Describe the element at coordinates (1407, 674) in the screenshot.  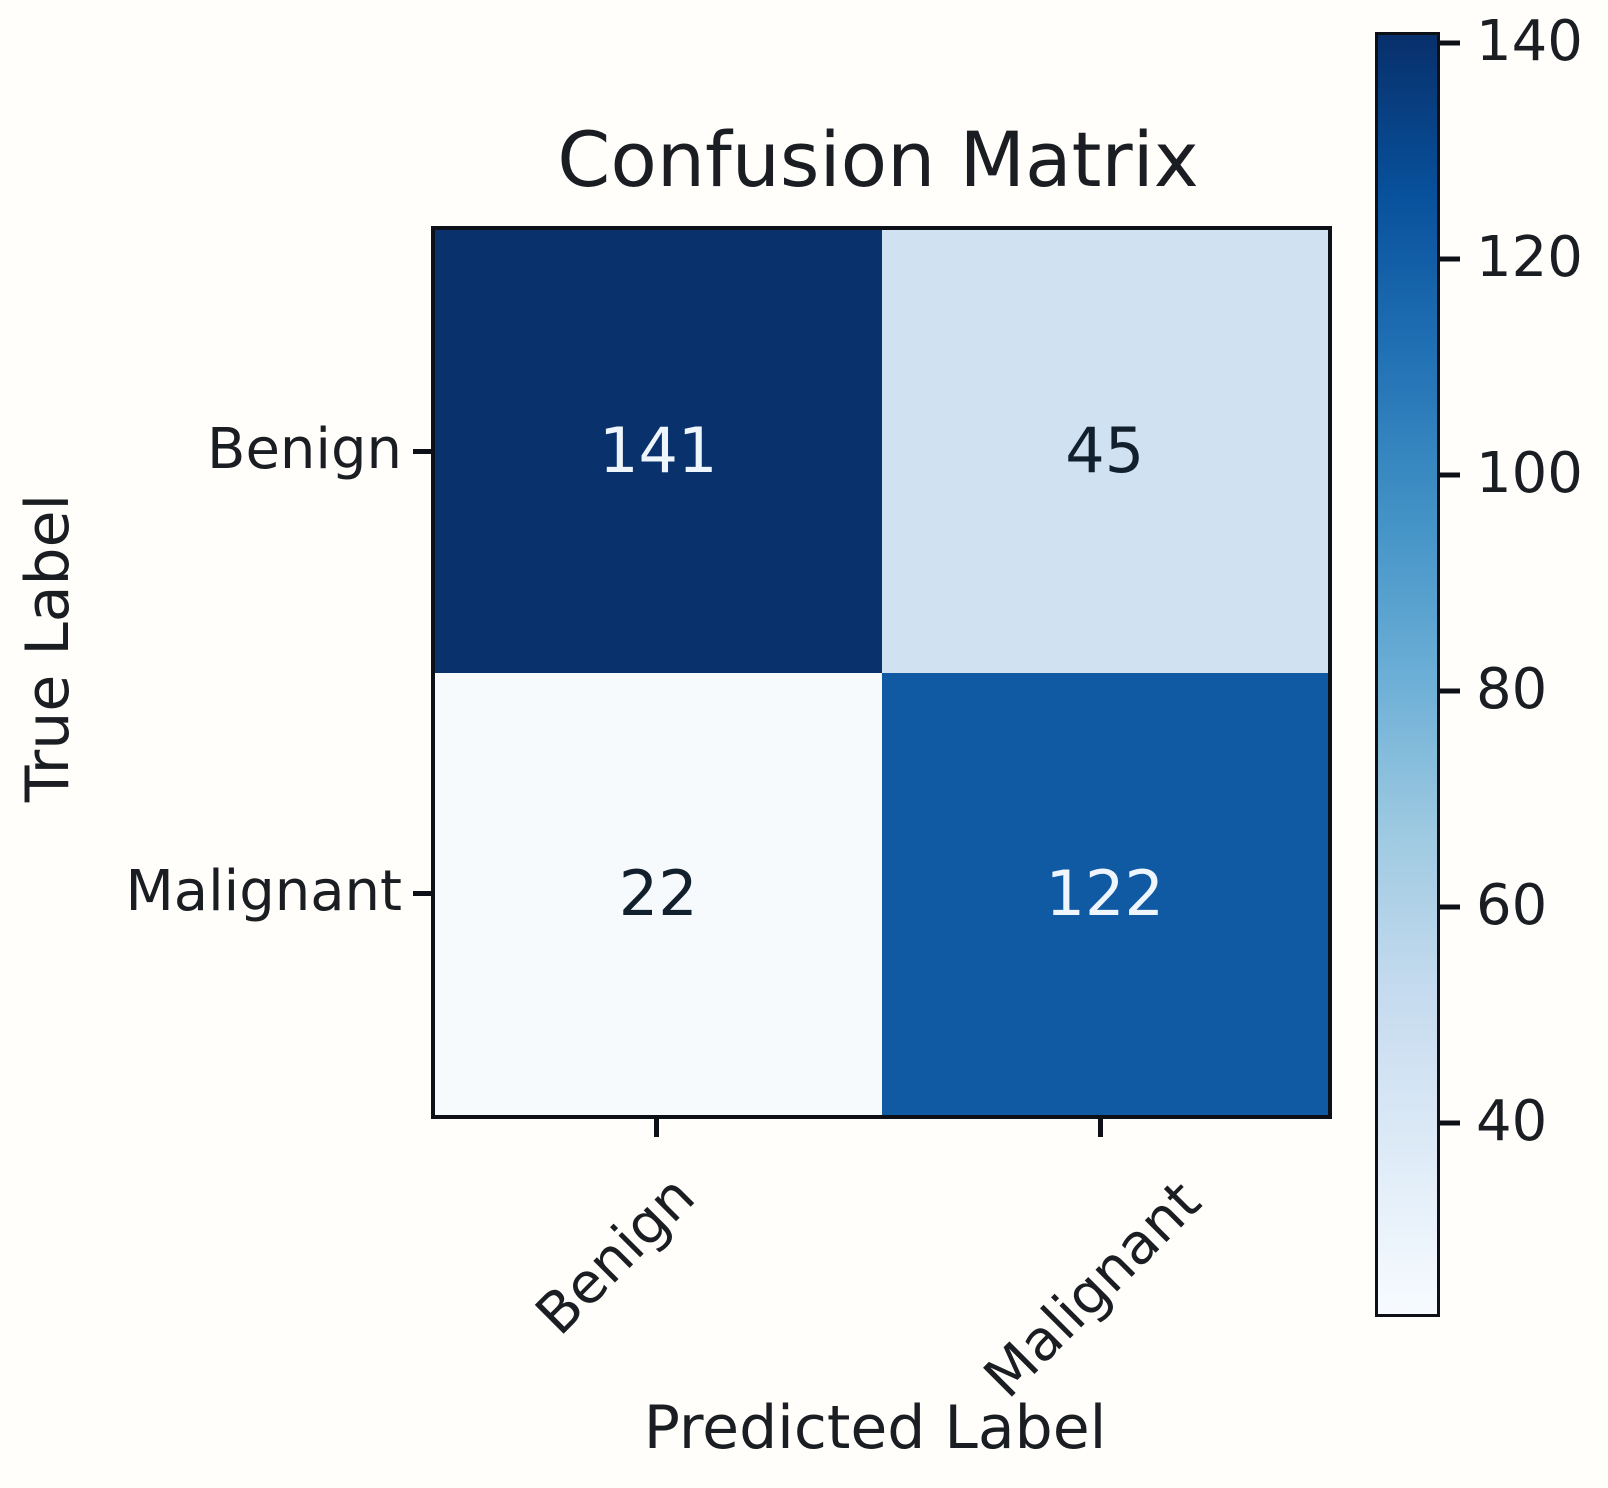
I see `colorbar` at that location.